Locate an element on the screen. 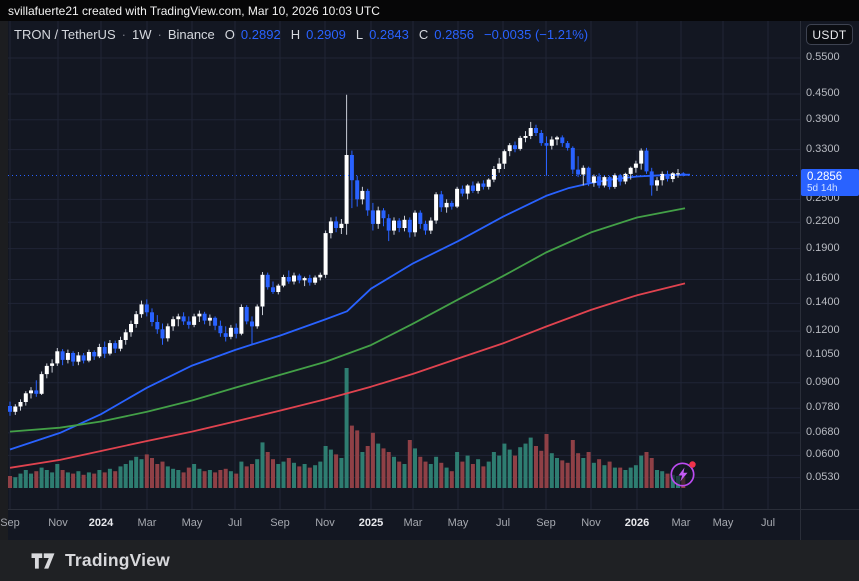  symbol-name: TRON / TetherUS is located at coordinates (65, 34).